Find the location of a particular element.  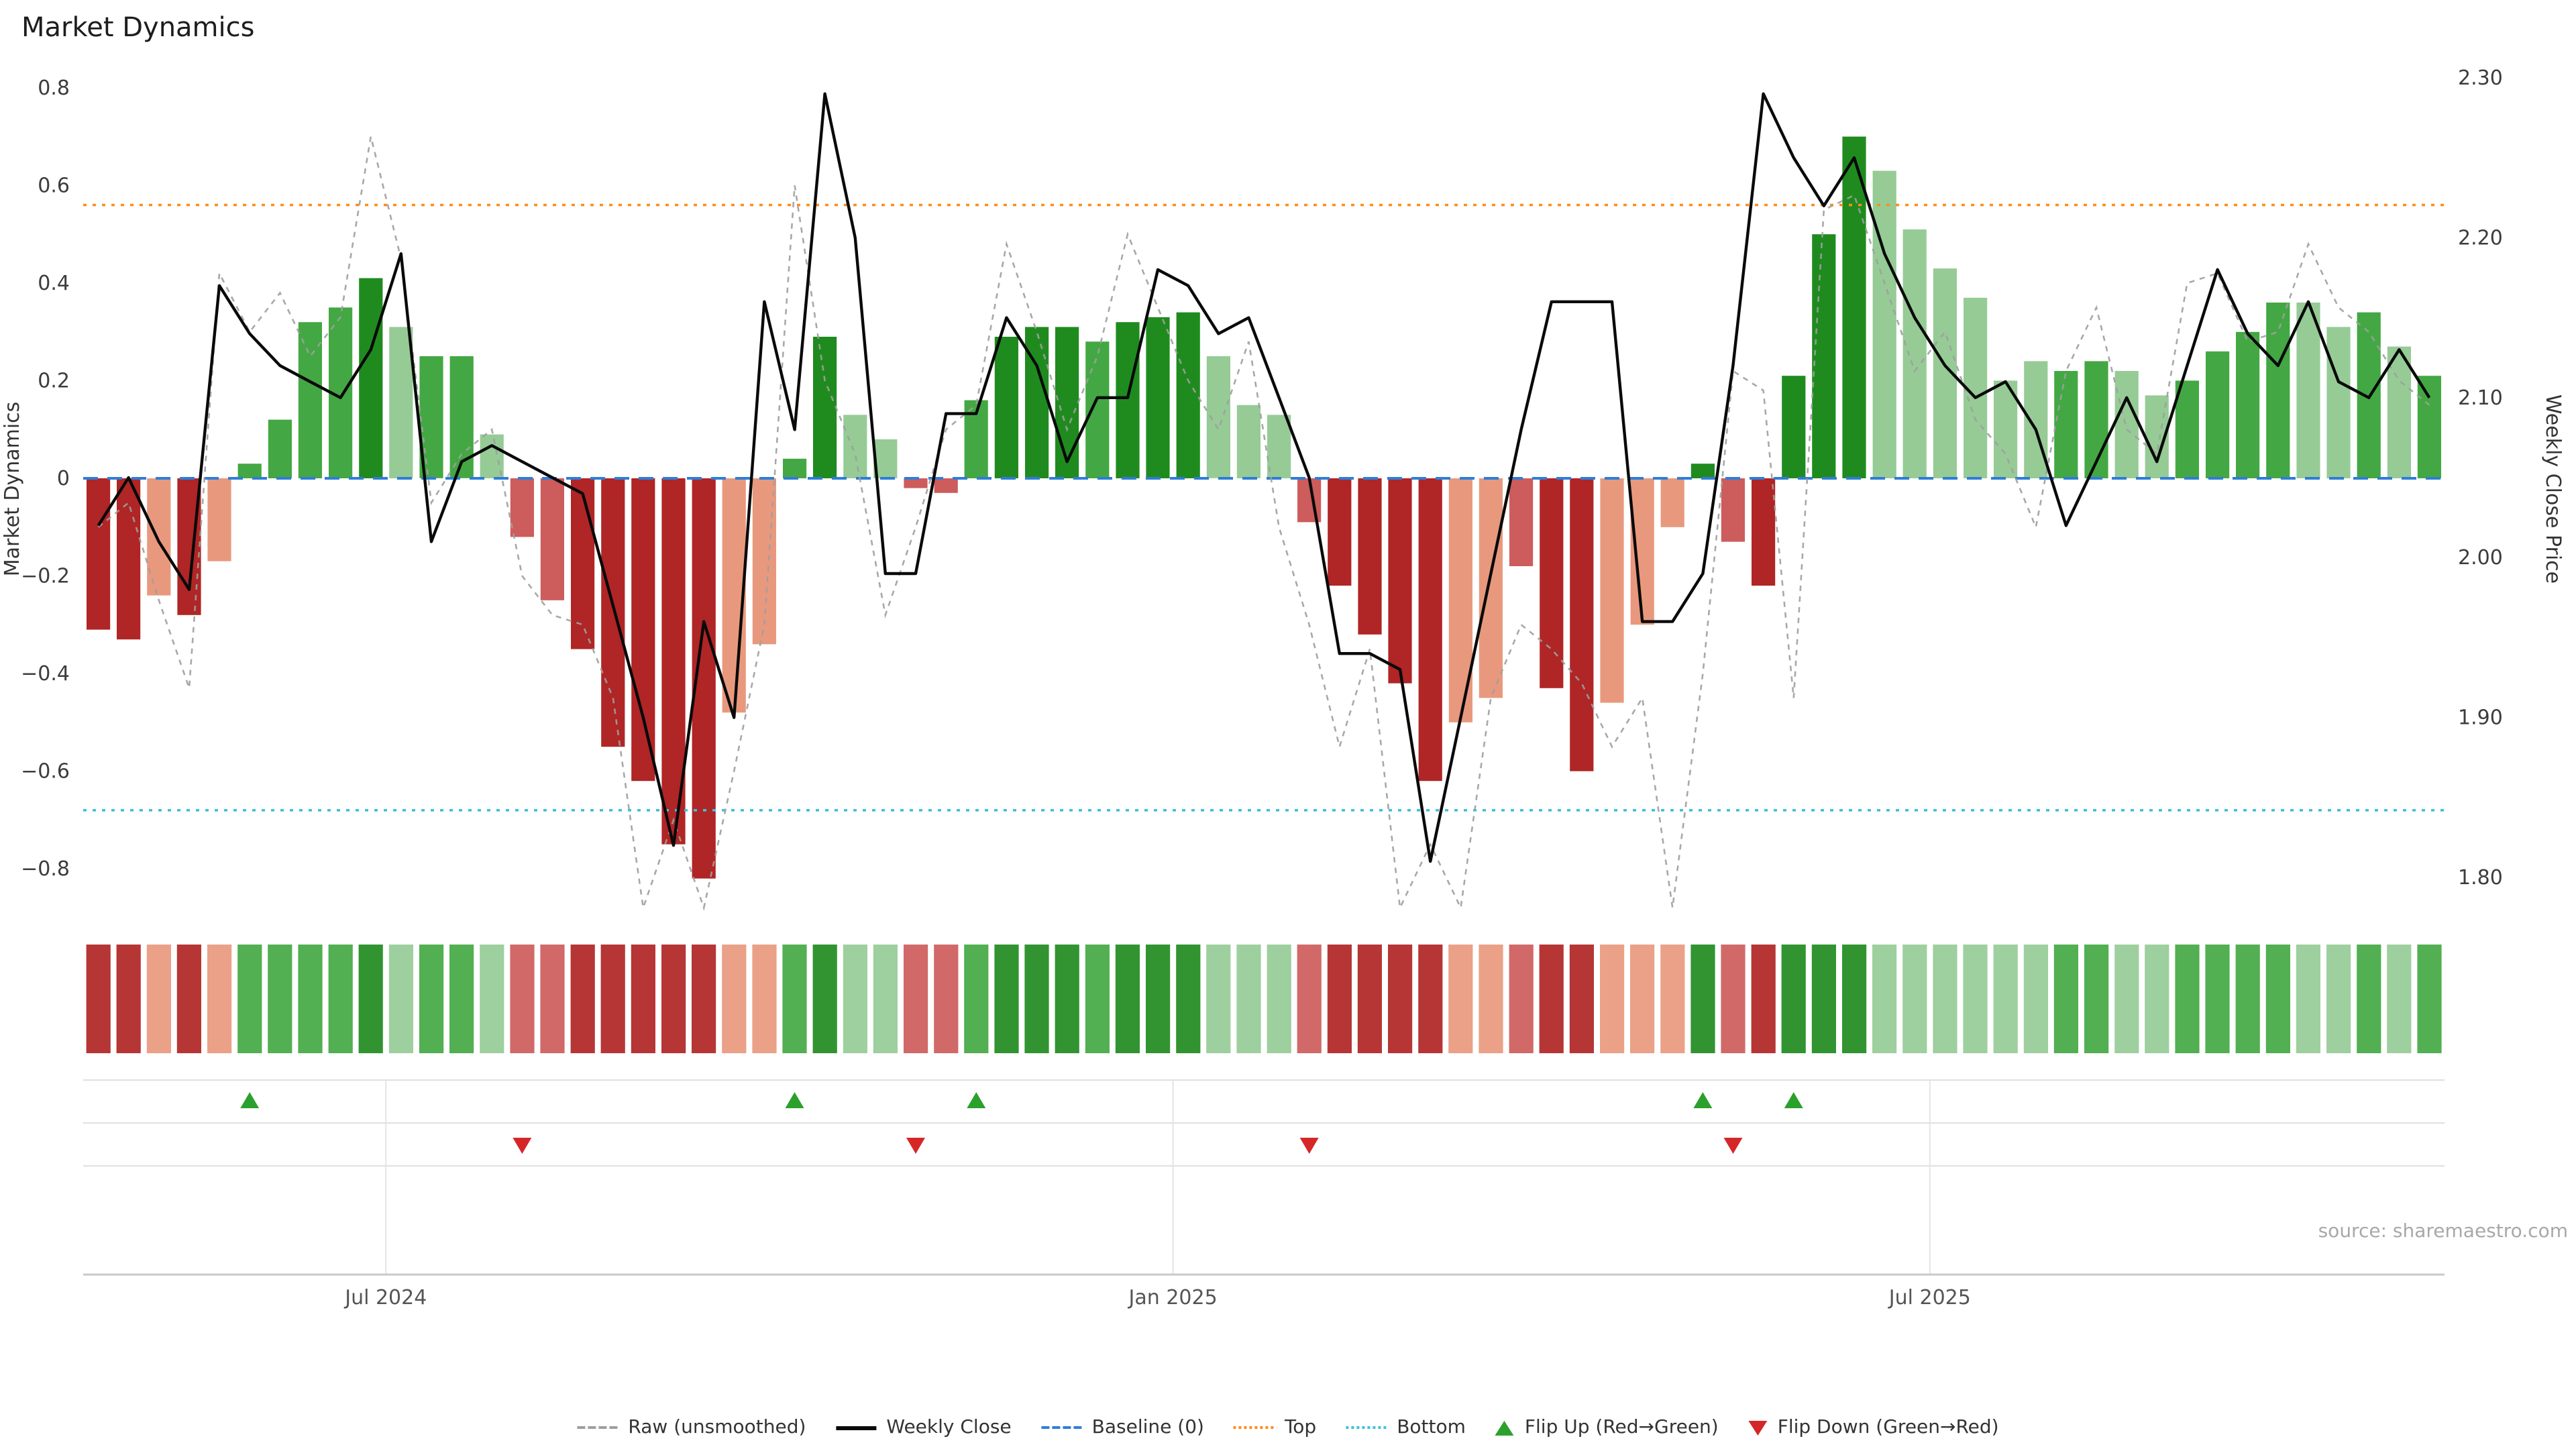

legend-item-raw: Raw (unsmoothed) is located at coordinates (691, 1427).